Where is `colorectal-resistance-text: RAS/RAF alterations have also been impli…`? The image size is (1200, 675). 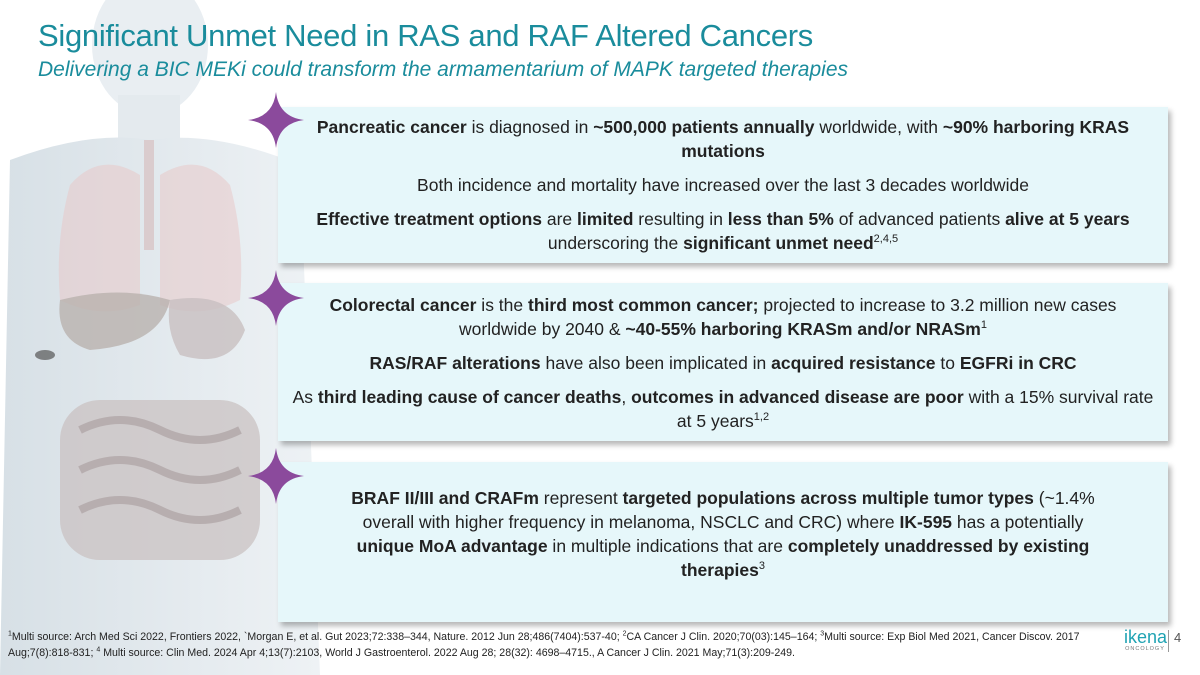 colorectal-resistance-text: RAS/RAF alterations have also been impli… is located at coordinates (723, 363).